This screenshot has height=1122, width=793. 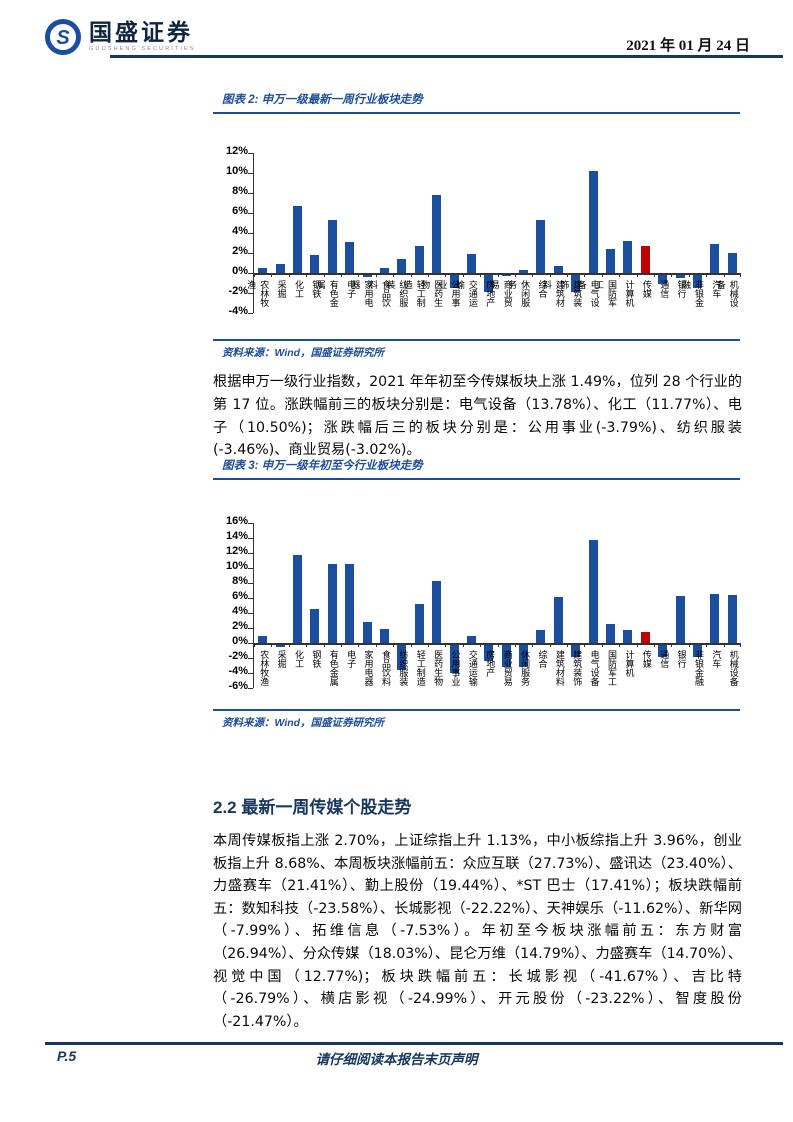 What do you see at coordinates (419, 668) in the screenshot?
I see `x-category-label: 轻工制造` at bounding box center [419, 668].